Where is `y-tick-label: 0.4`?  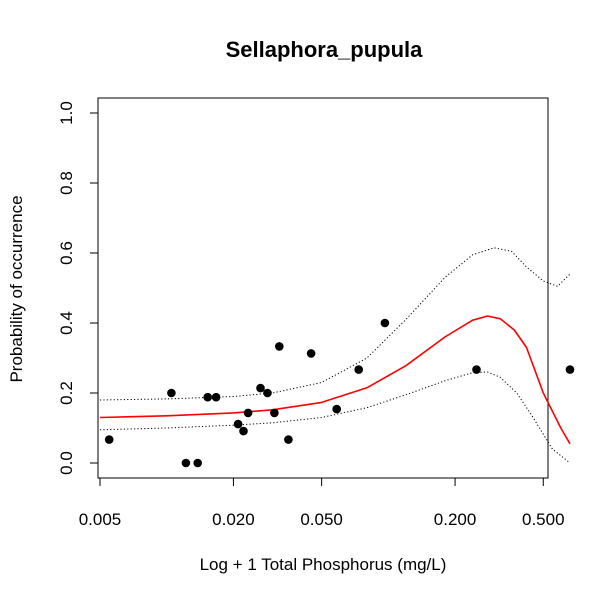
y-tick-label: 0.4 is located at coordinates (66, 323).